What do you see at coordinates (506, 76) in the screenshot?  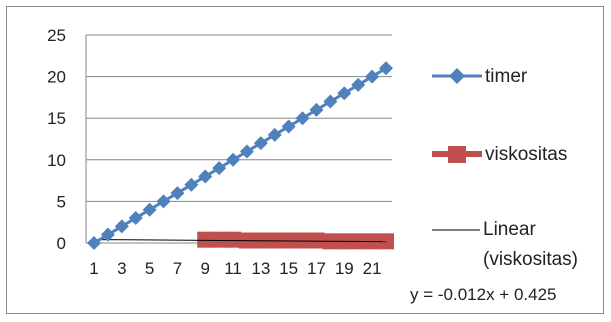 I see `legend-timer-label: timer` at bounding box center [506, 76].